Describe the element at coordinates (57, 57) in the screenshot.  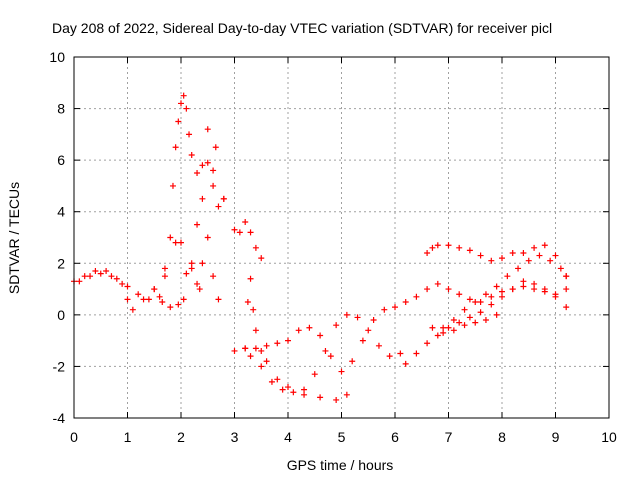
I see `y-tick-label: 10` at that location.